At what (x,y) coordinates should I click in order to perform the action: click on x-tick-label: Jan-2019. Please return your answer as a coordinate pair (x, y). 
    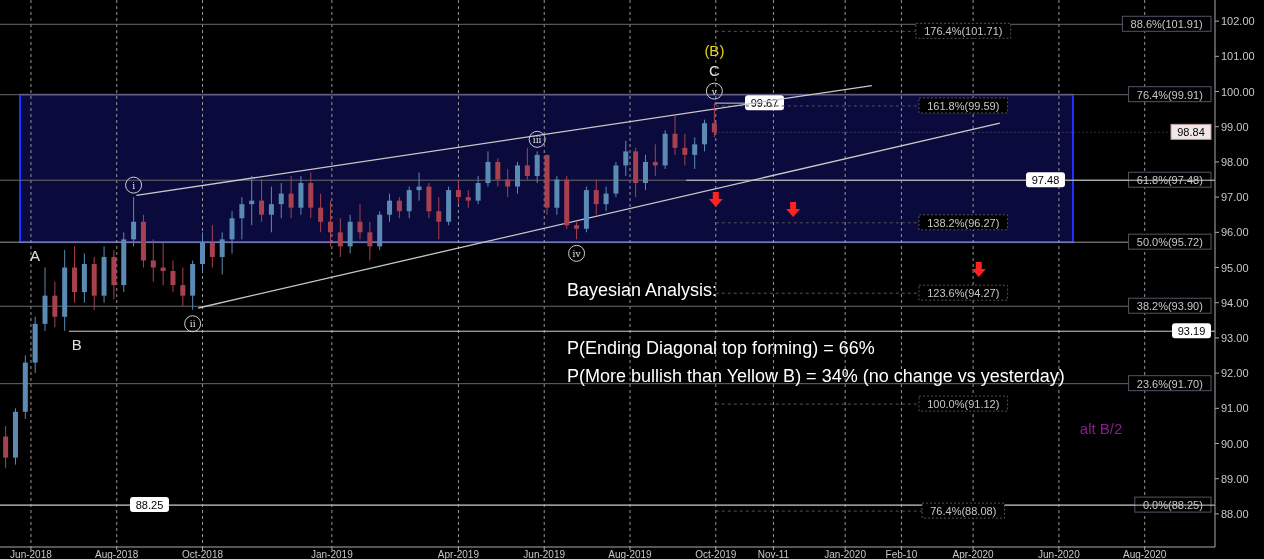
    Looking at the image, I should click on (332, 554).